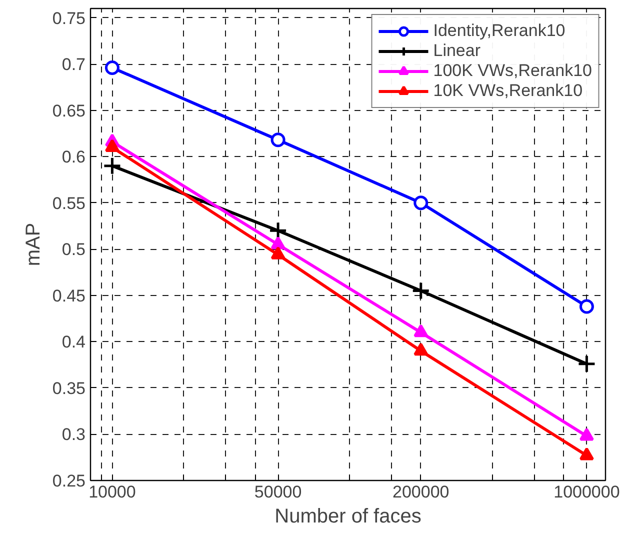  Describe the element at coordinates (508, 91) in the screenshot. I see `legend-label: 10K VWs,Rerank10` at that location.